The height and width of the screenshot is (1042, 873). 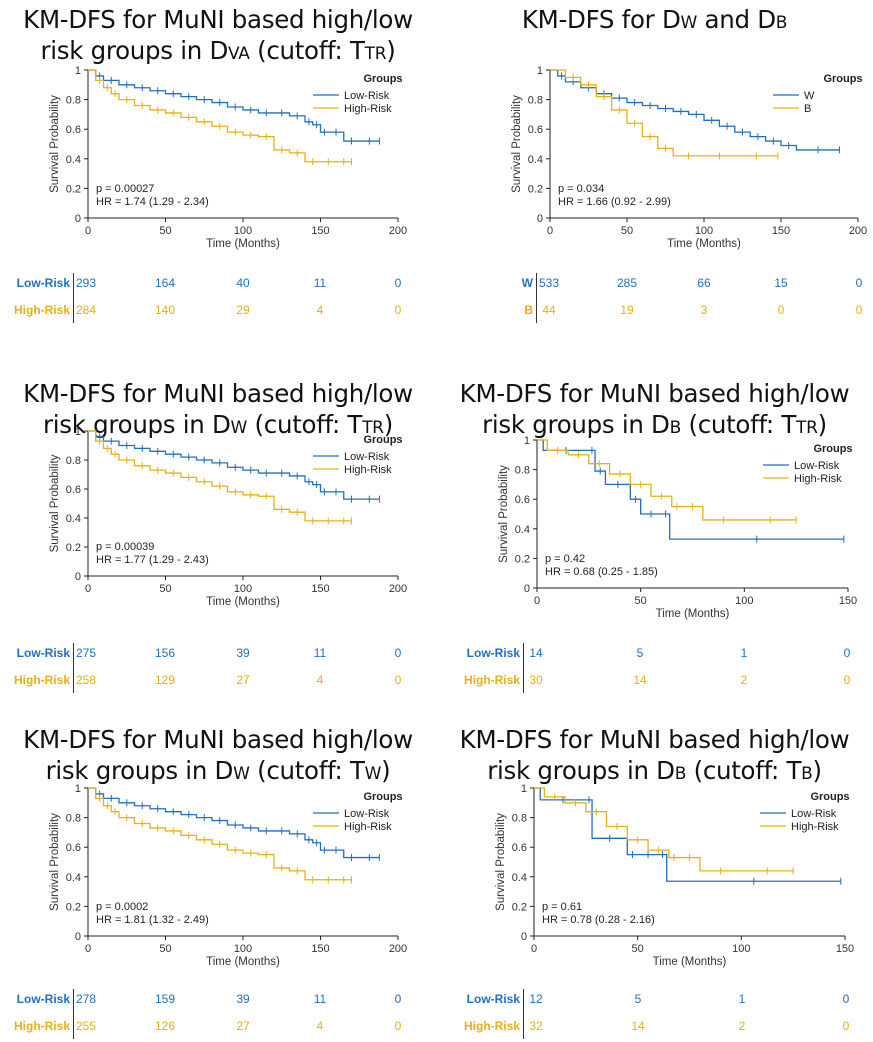 I want to click on title-segment: TR, so click(x=373, y=428).